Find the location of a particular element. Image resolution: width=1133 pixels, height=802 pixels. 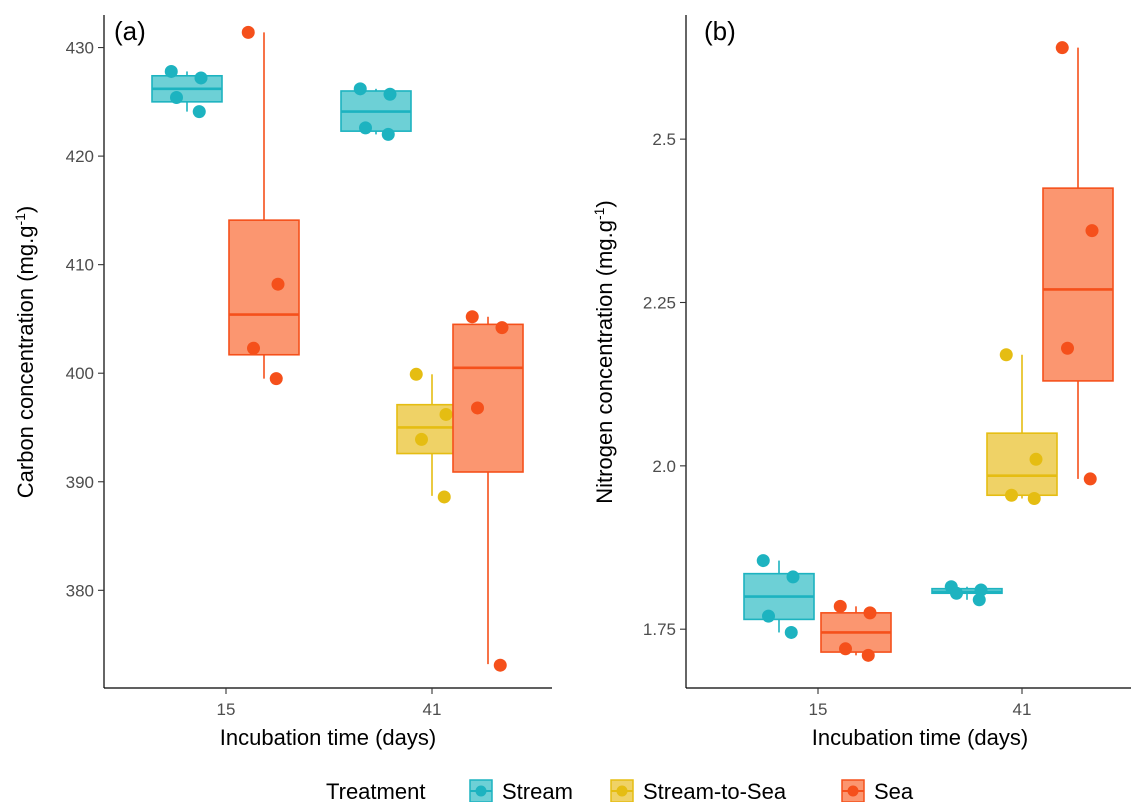

legend: Treatment Stream Stream-to-Sea Sea is located at coordinates (620, 790).